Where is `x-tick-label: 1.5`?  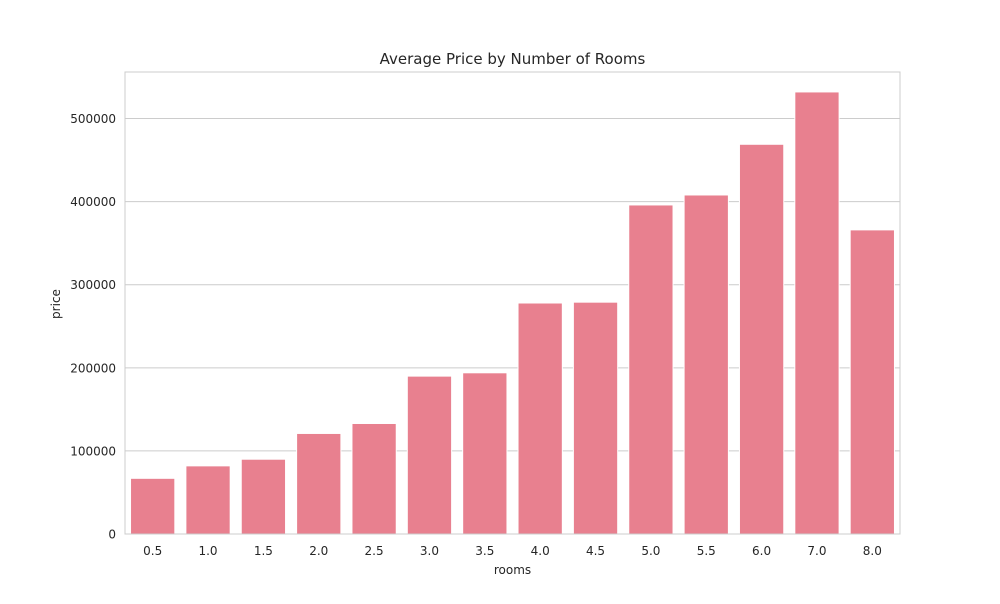
x-tick-label: 1.5 is located at coordinates (263, 551).